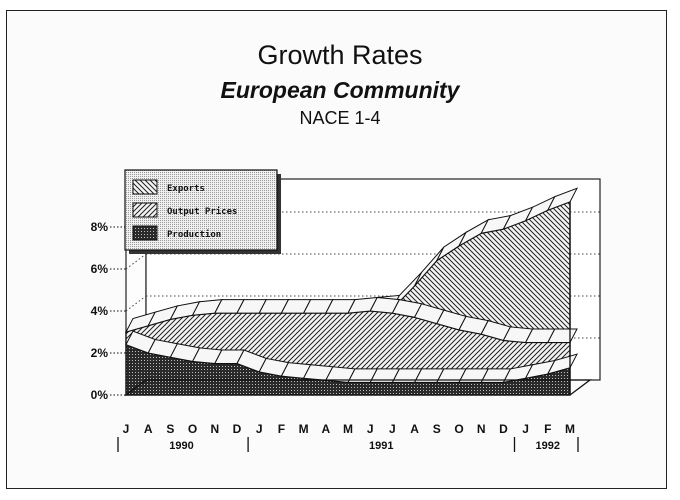 Image resolution: width=680 pixels, height=500 pixels. What do you see at coordinates (340, 55) in the screenshot?
I see `chart-title: Growth Rates` at bounding box center [340, 55].